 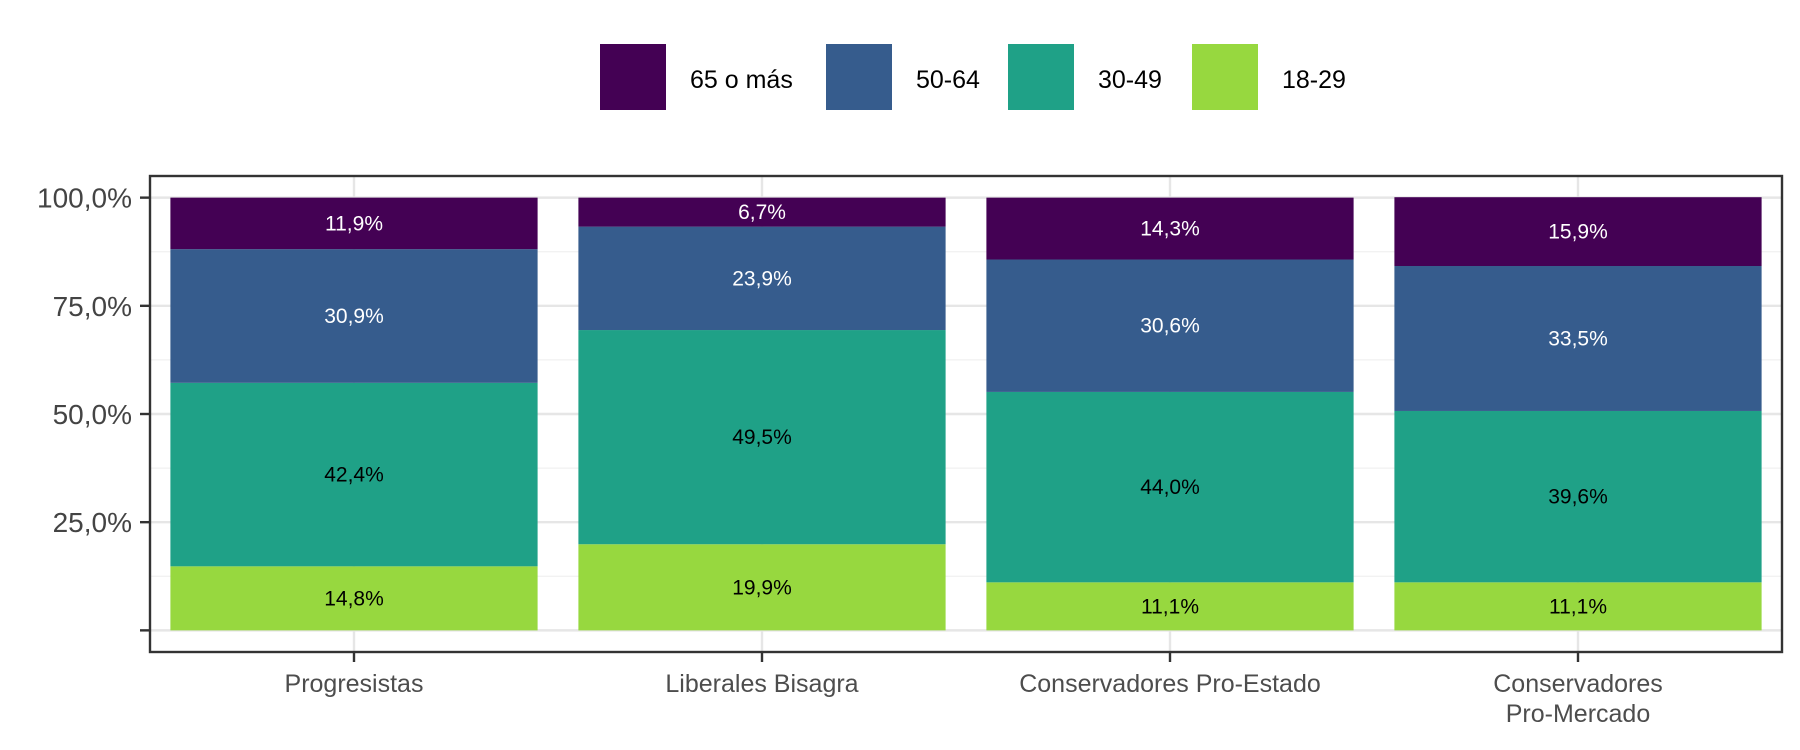 I want to click on data-label: 44,0%, so click(x=1170, y=487).